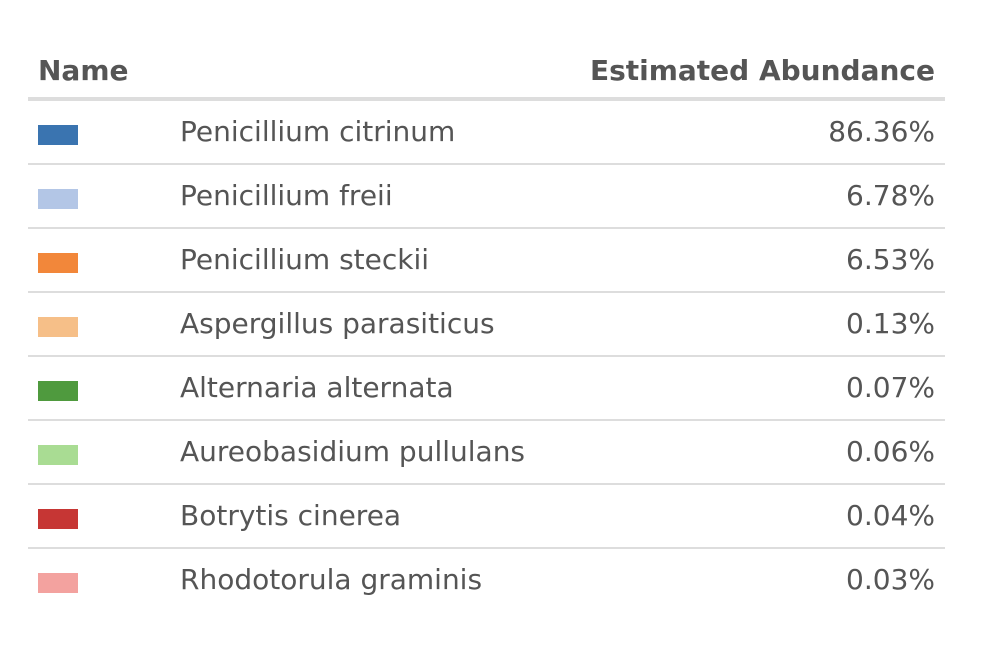 This screenshot has width=986, height=660. I want to click on organism-name: Penicillium steckii, so click(305, 259).